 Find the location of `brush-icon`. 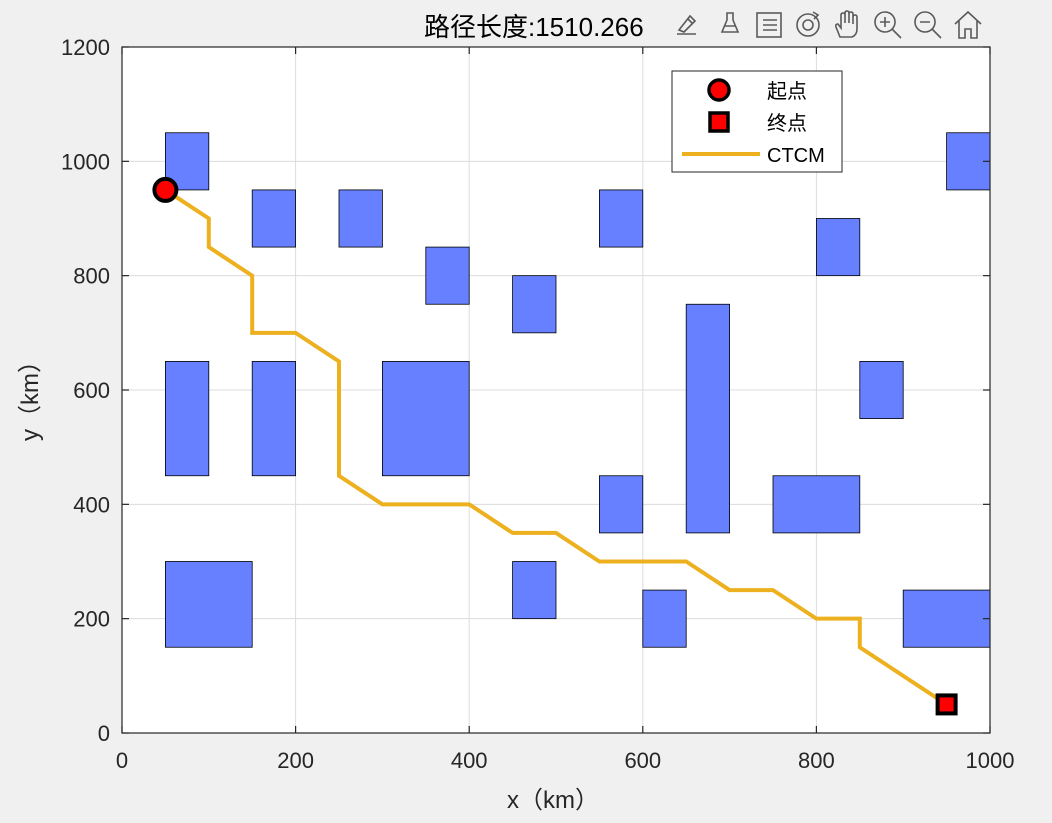

brush-icon is located at coordinates (687, 24).